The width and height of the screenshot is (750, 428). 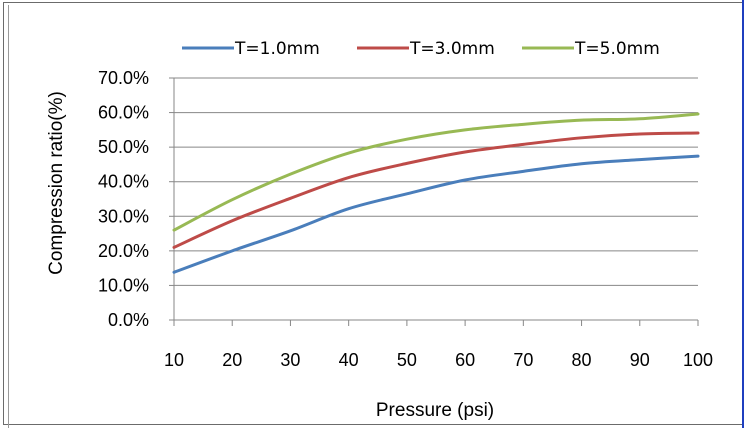 What do you see at coordinates (277, 49) in the screenshot?
I see `legend-label: T=1.0mm` at bounding box center [277, 49].